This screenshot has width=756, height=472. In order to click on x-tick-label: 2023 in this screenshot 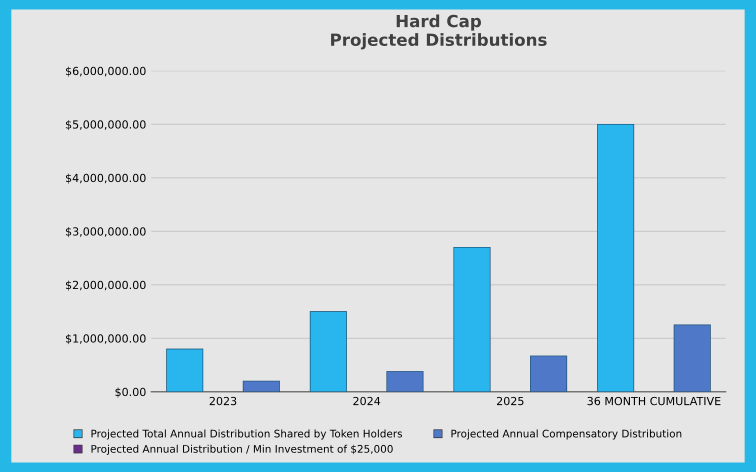, I will do `click(223, 401)`.